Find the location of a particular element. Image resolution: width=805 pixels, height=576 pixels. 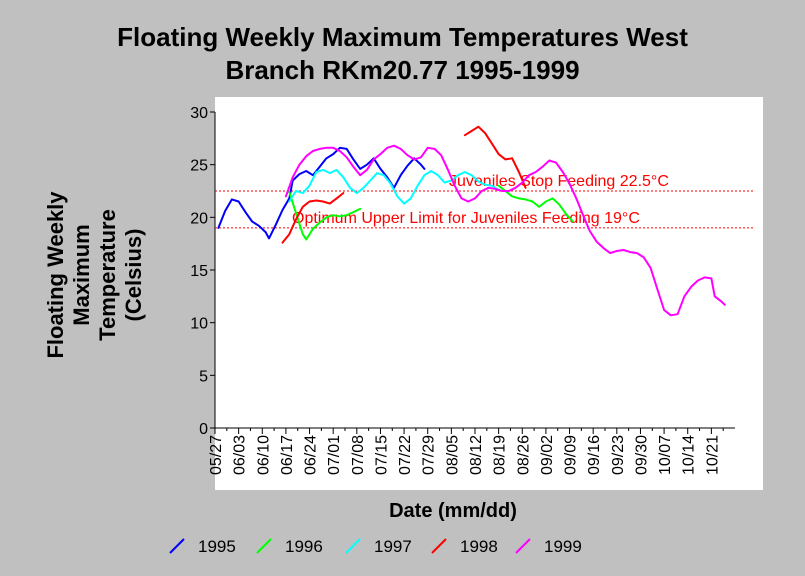

legend-swatch-1999 is located at coordinates (523, 546).